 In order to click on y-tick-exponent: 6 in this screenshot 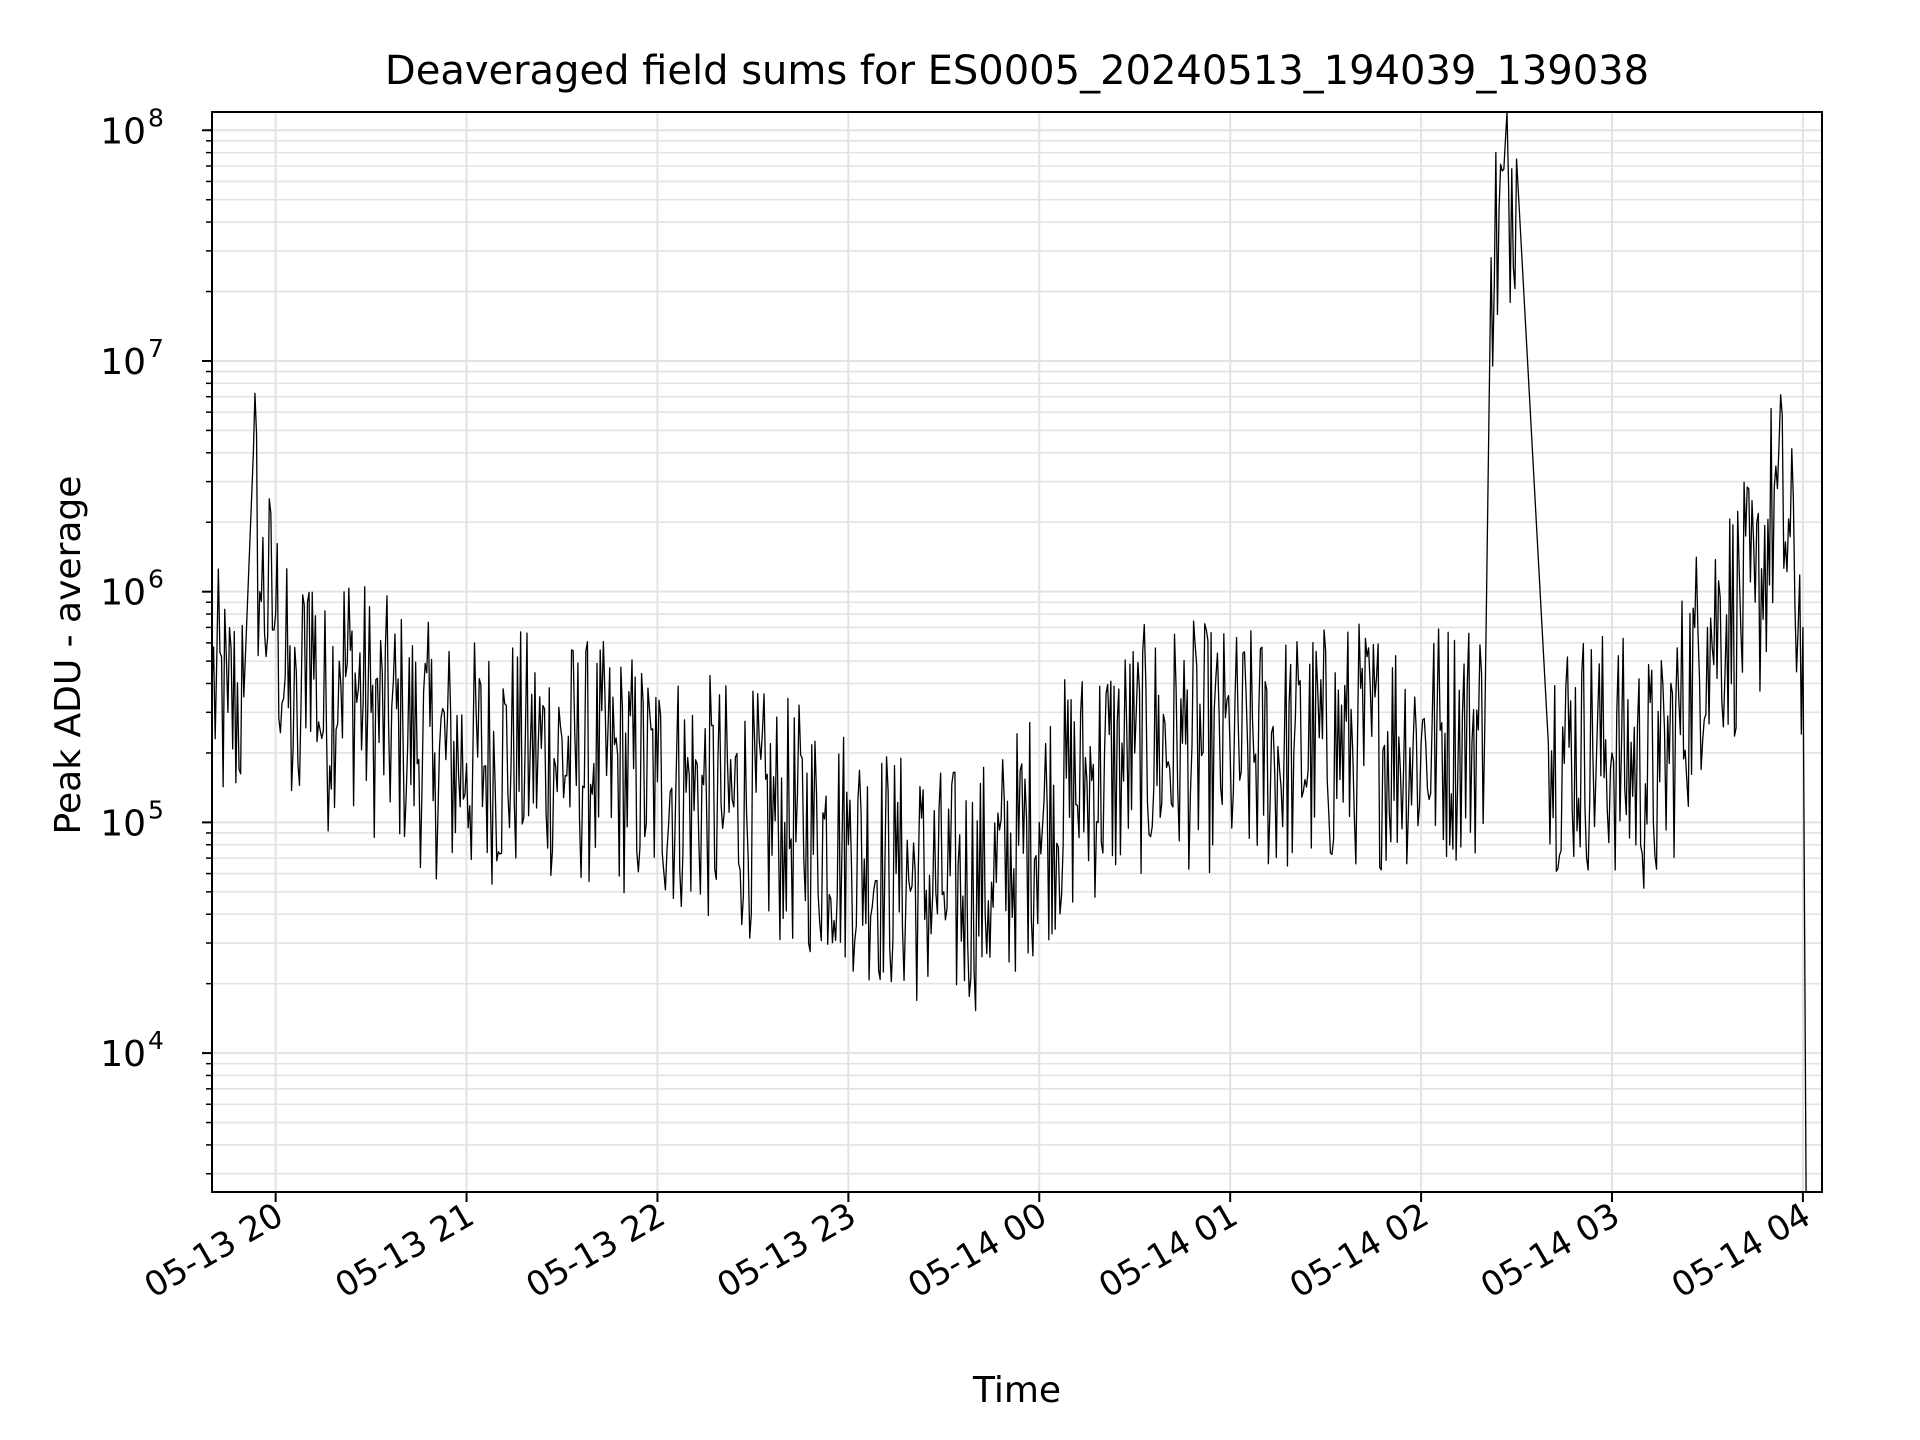, I will do `click(156, 579)`.